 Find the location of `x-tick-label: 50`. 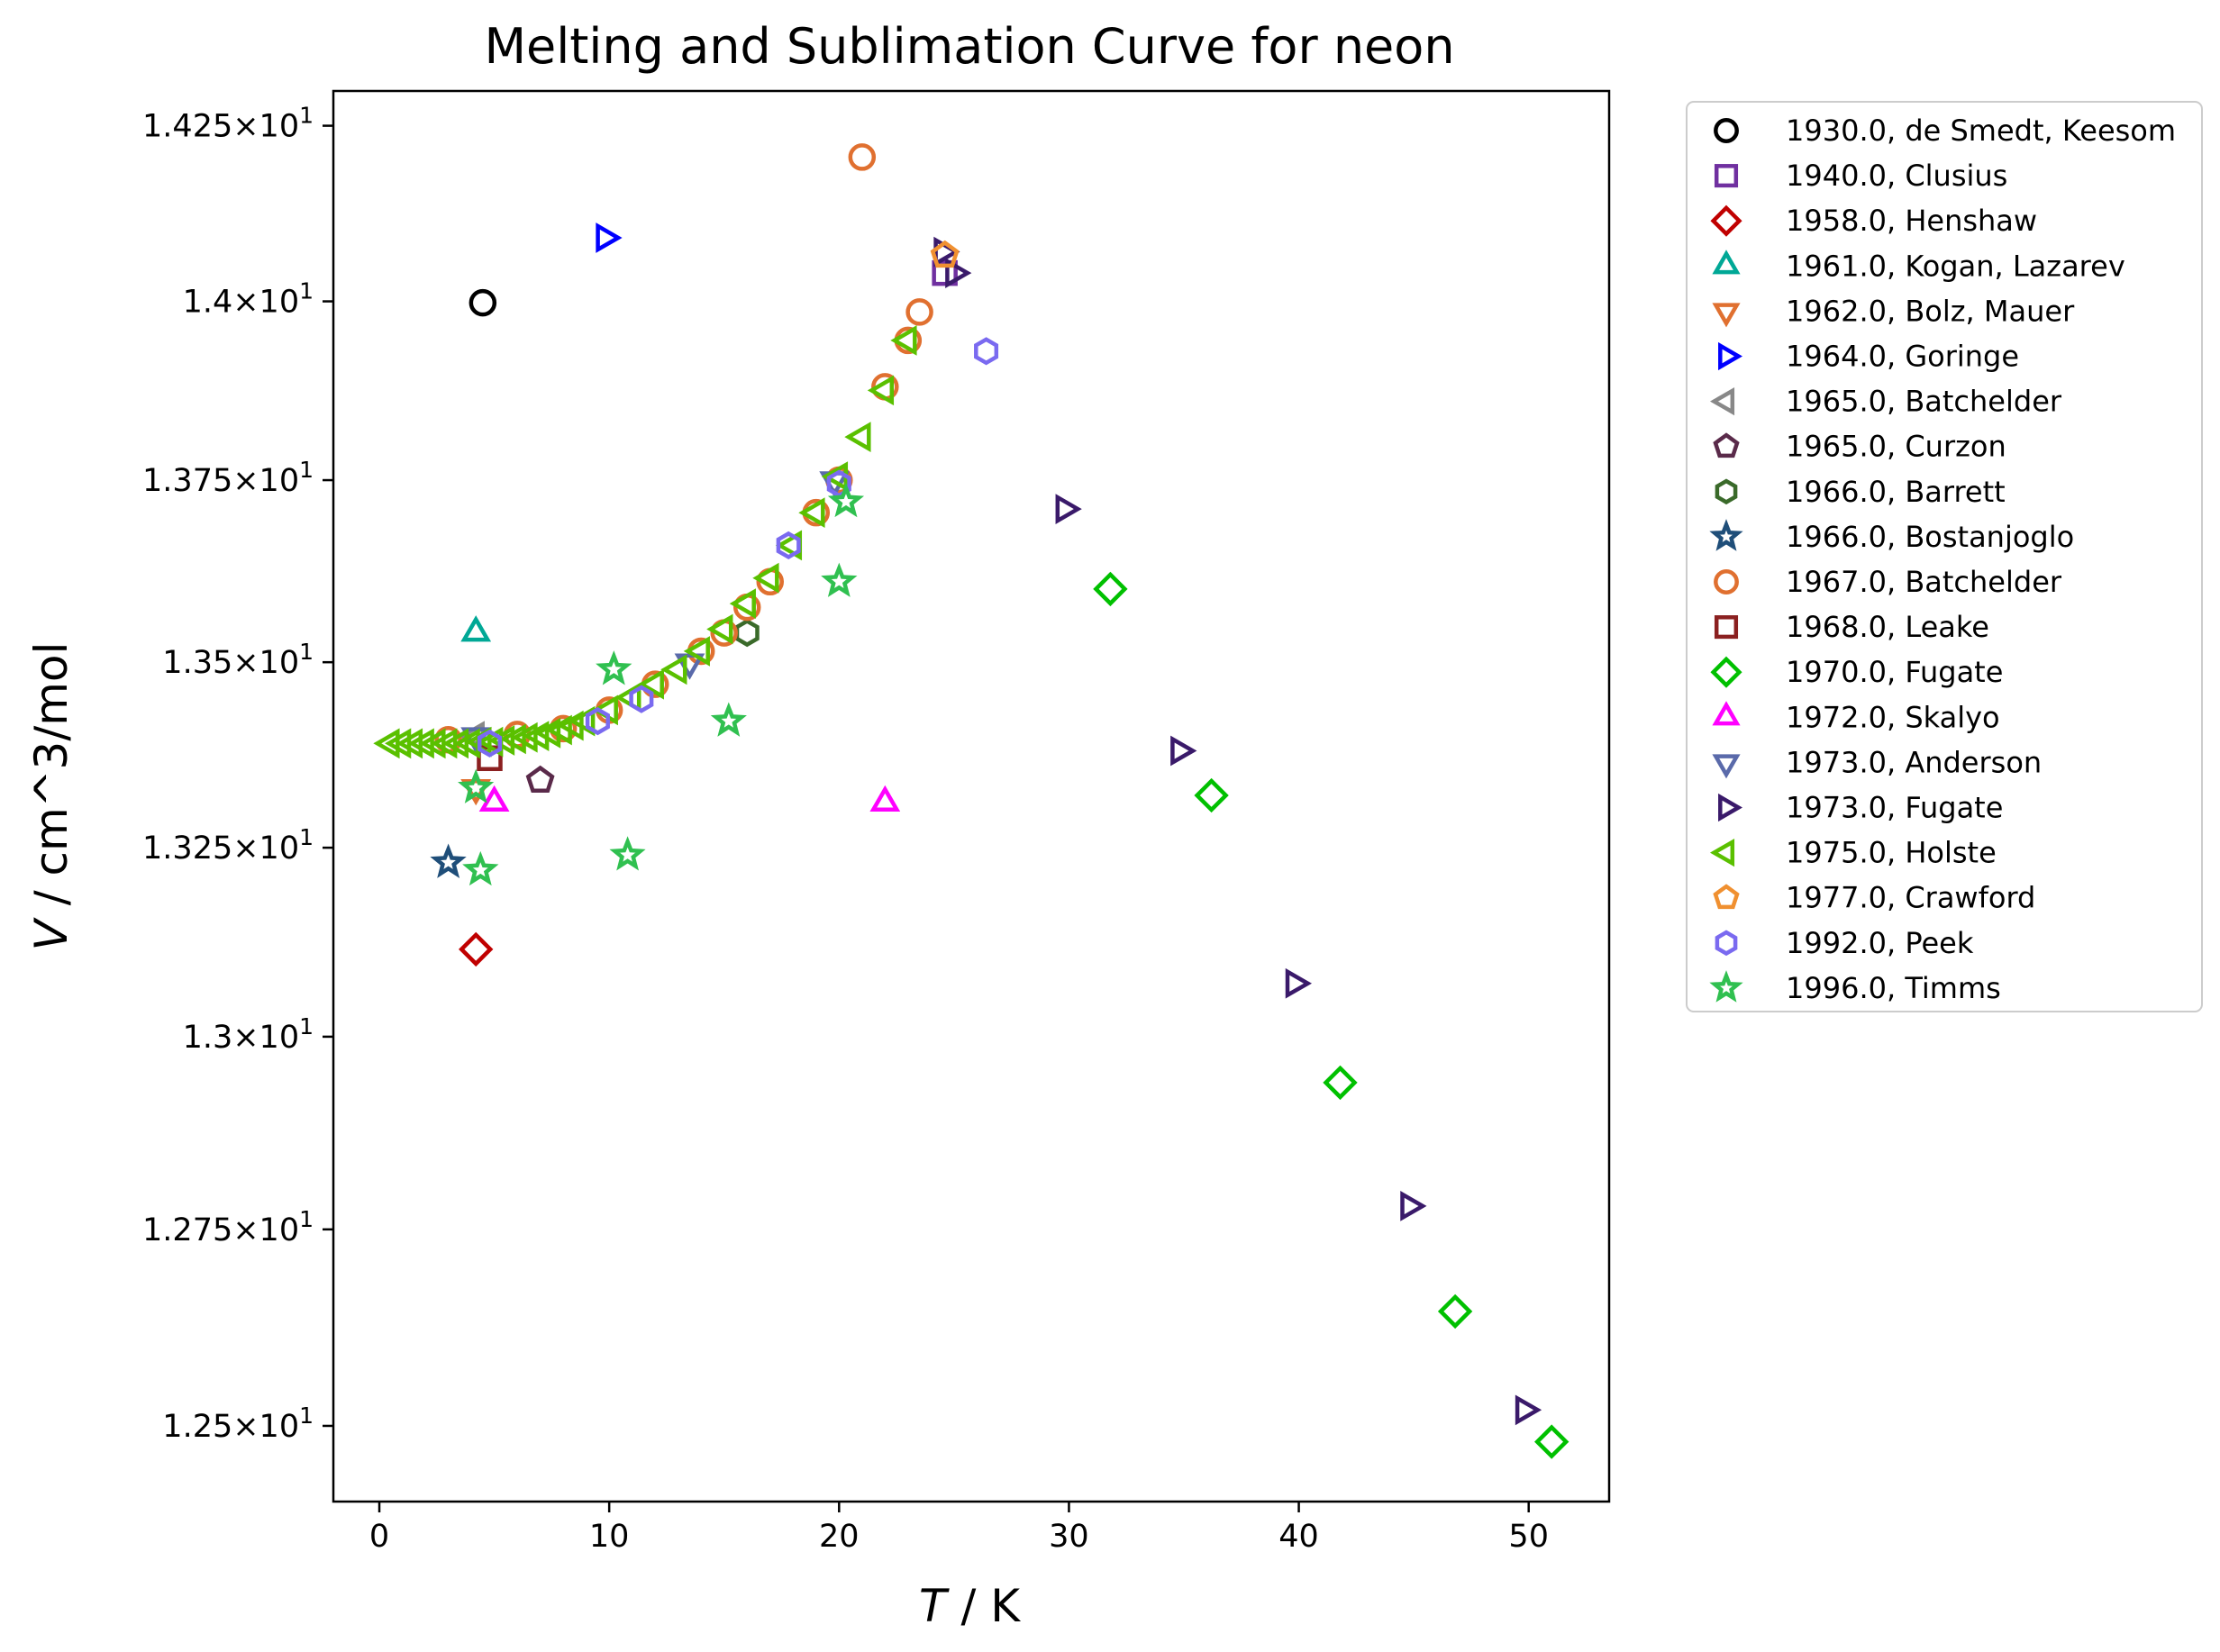

x-tick-label: 50 is located at coordinates (1528, 1537).